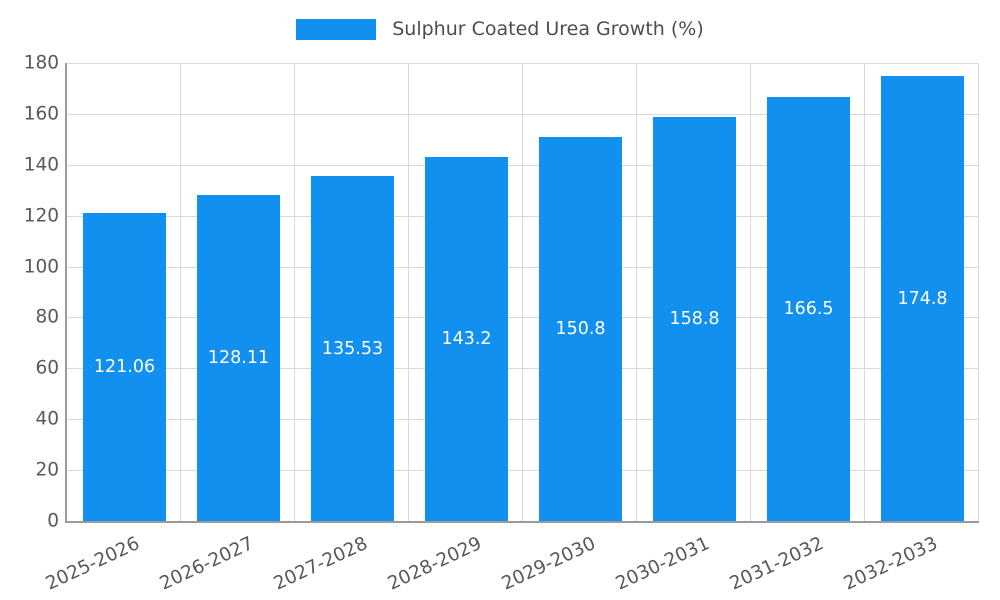 The width and height of the screenshot is (1000, 600). What do you see at coordinates (890, 564) in the screenshot?
I see `x-axis-tick-label: 2032-2033` at bounding box center [890, 564].